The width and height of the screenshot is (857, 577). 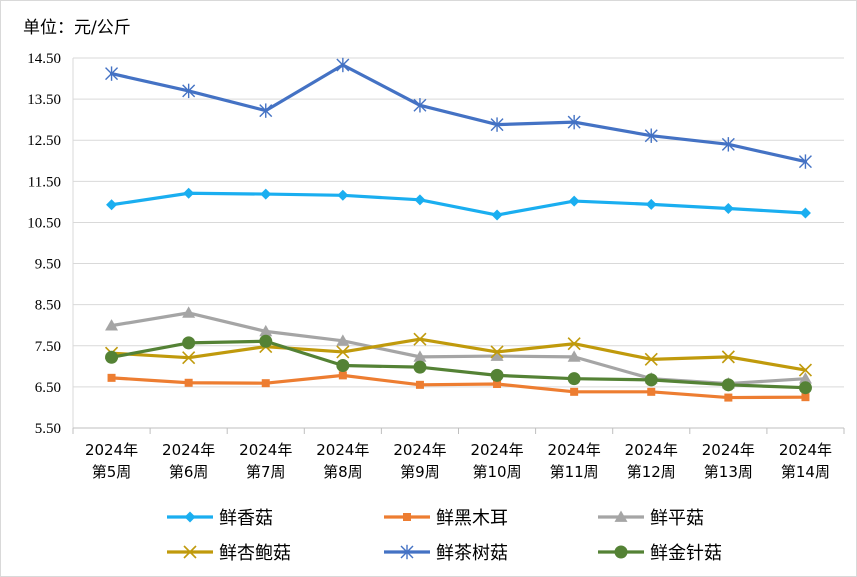 I want to click on legend-label: 鲜香菇, so click(x=246, y=518).